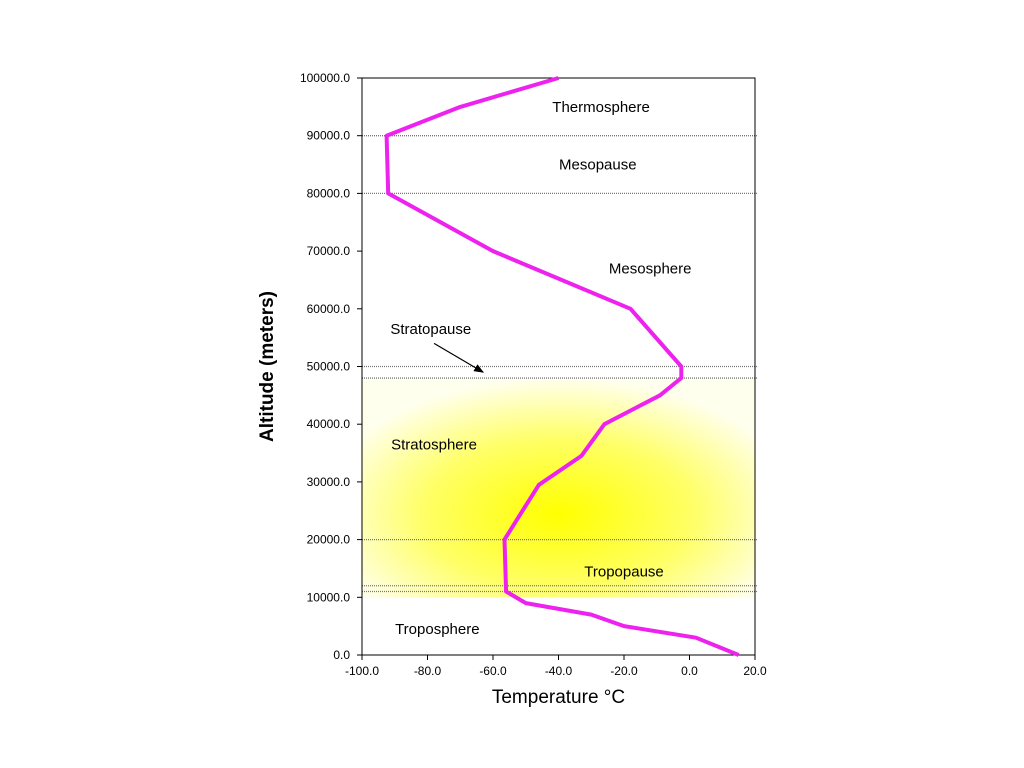 The image size is (1024, 768). I want to click on y-tick-label-10: 100000.0, so click(325, 78).